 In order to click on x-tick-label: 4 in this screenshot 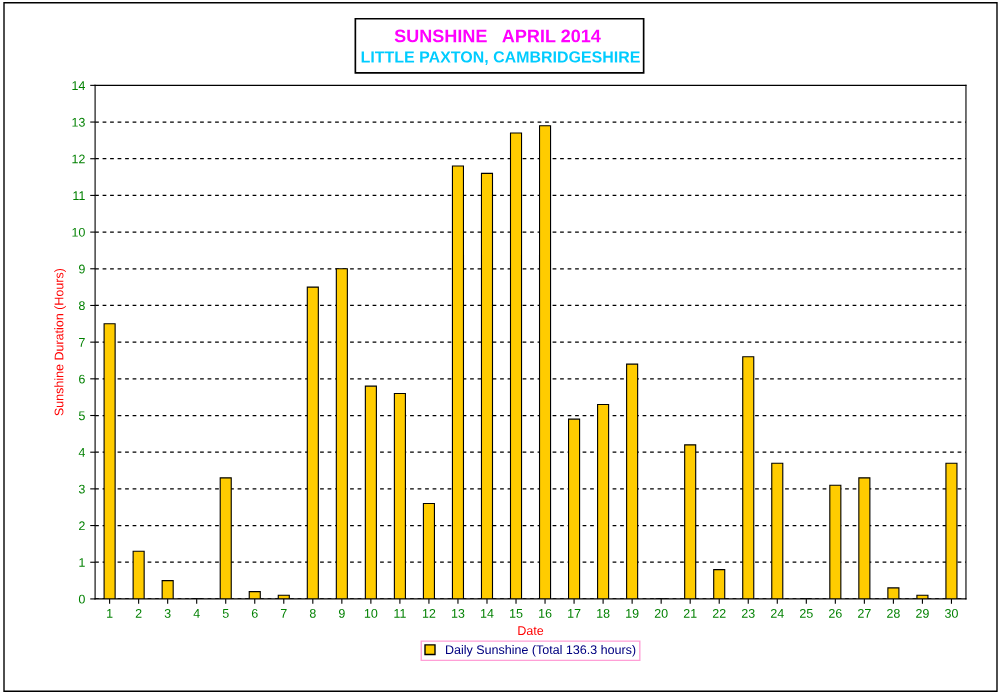, I will do `click(196, 613)`.